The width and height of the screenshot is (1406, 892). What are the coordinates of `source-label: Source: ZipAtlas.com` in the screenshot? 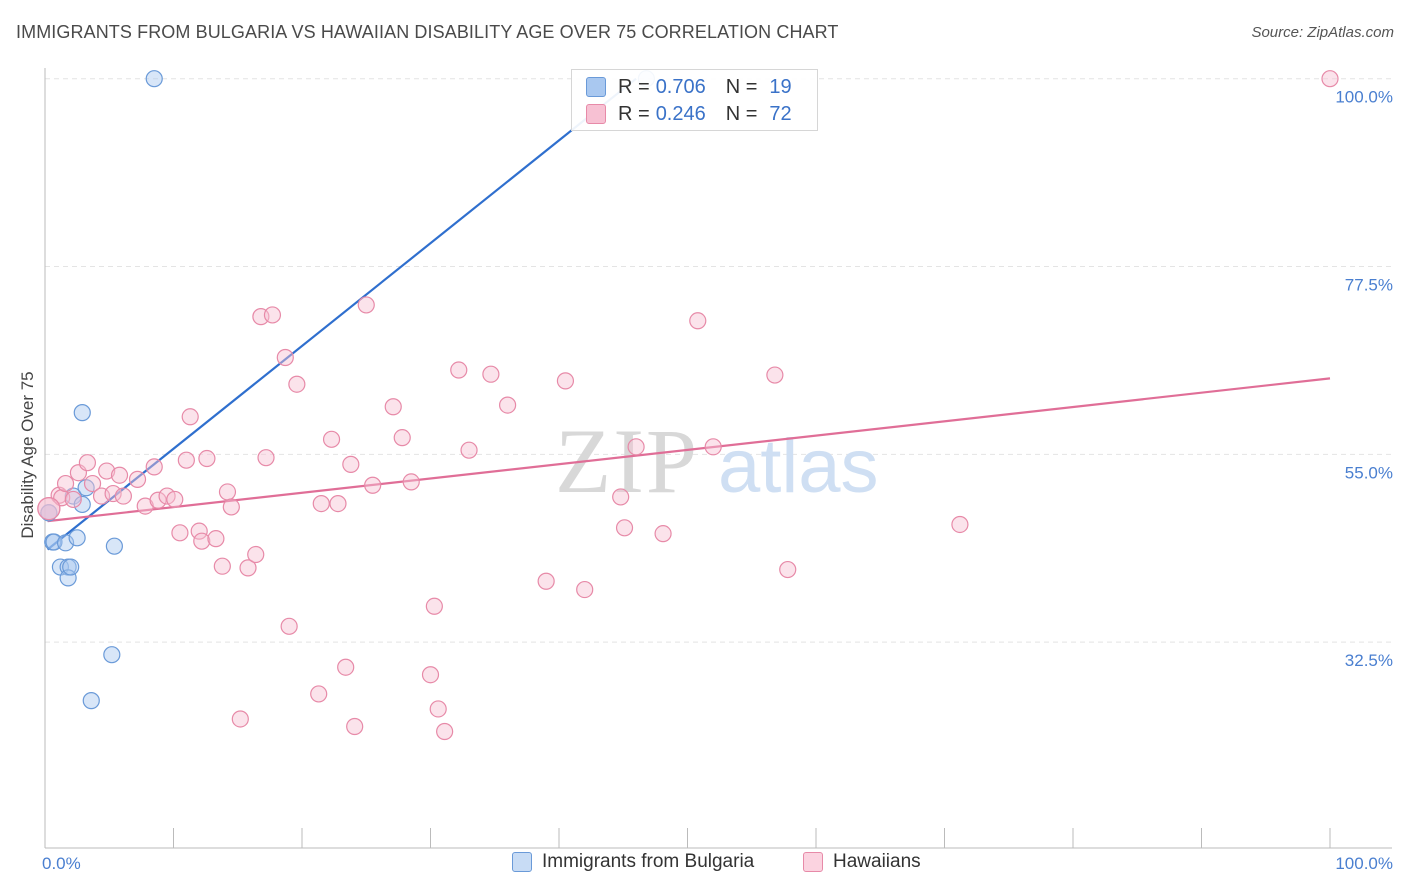 It's located at (1322, 32).